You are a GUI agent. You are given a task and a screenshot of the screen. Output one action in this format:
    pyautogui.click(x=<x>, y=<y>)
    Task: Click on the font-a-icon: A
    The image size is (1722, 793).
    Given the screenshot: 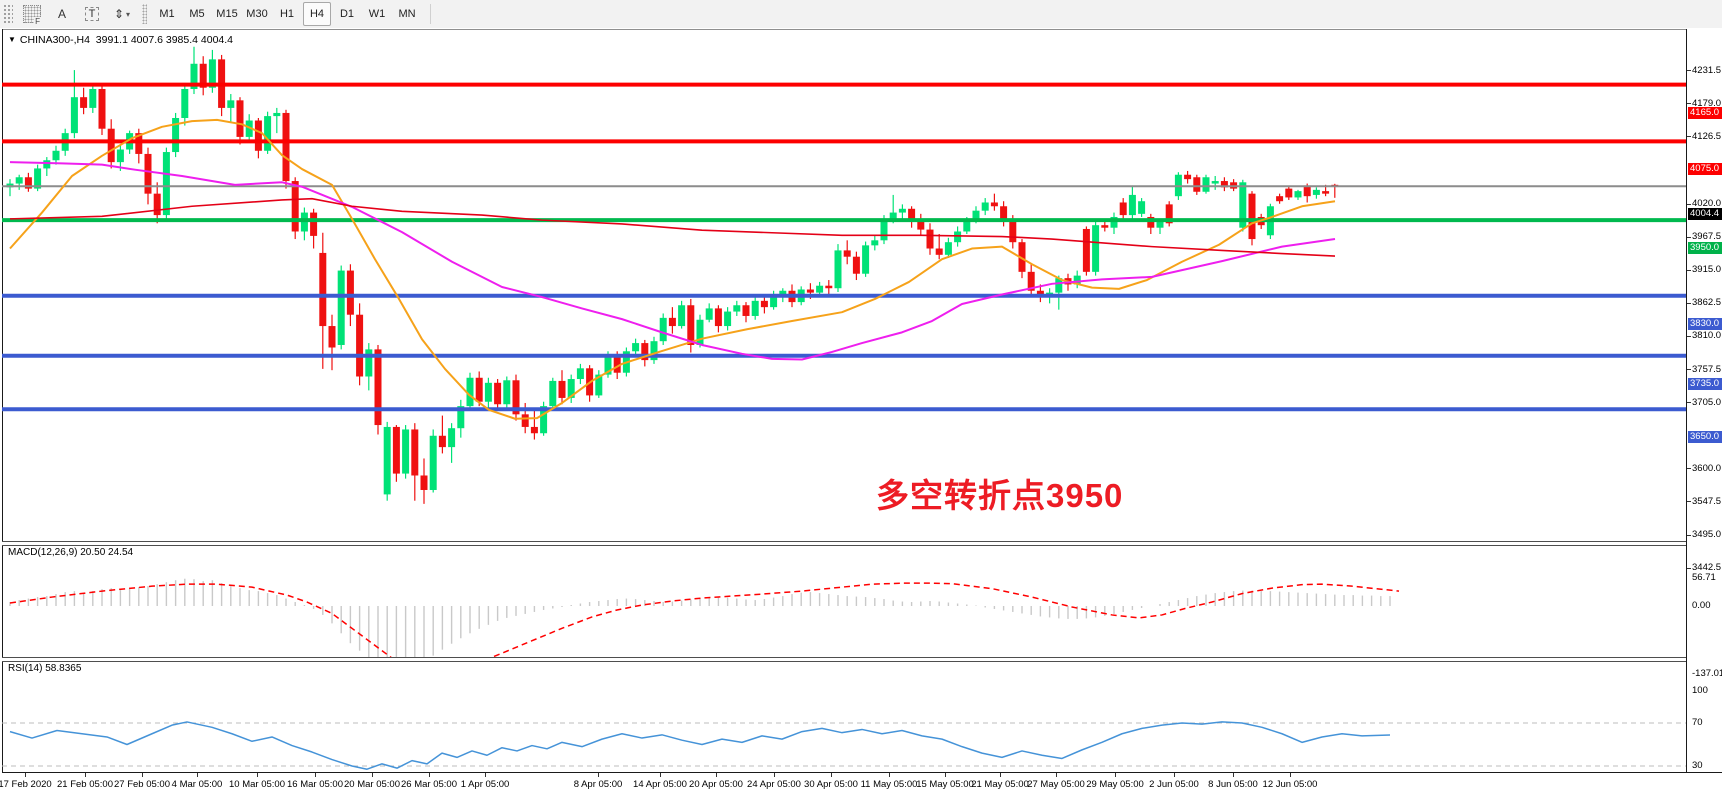 What is the action you would take?
    pyautogui.click(x=61, y=14)
    